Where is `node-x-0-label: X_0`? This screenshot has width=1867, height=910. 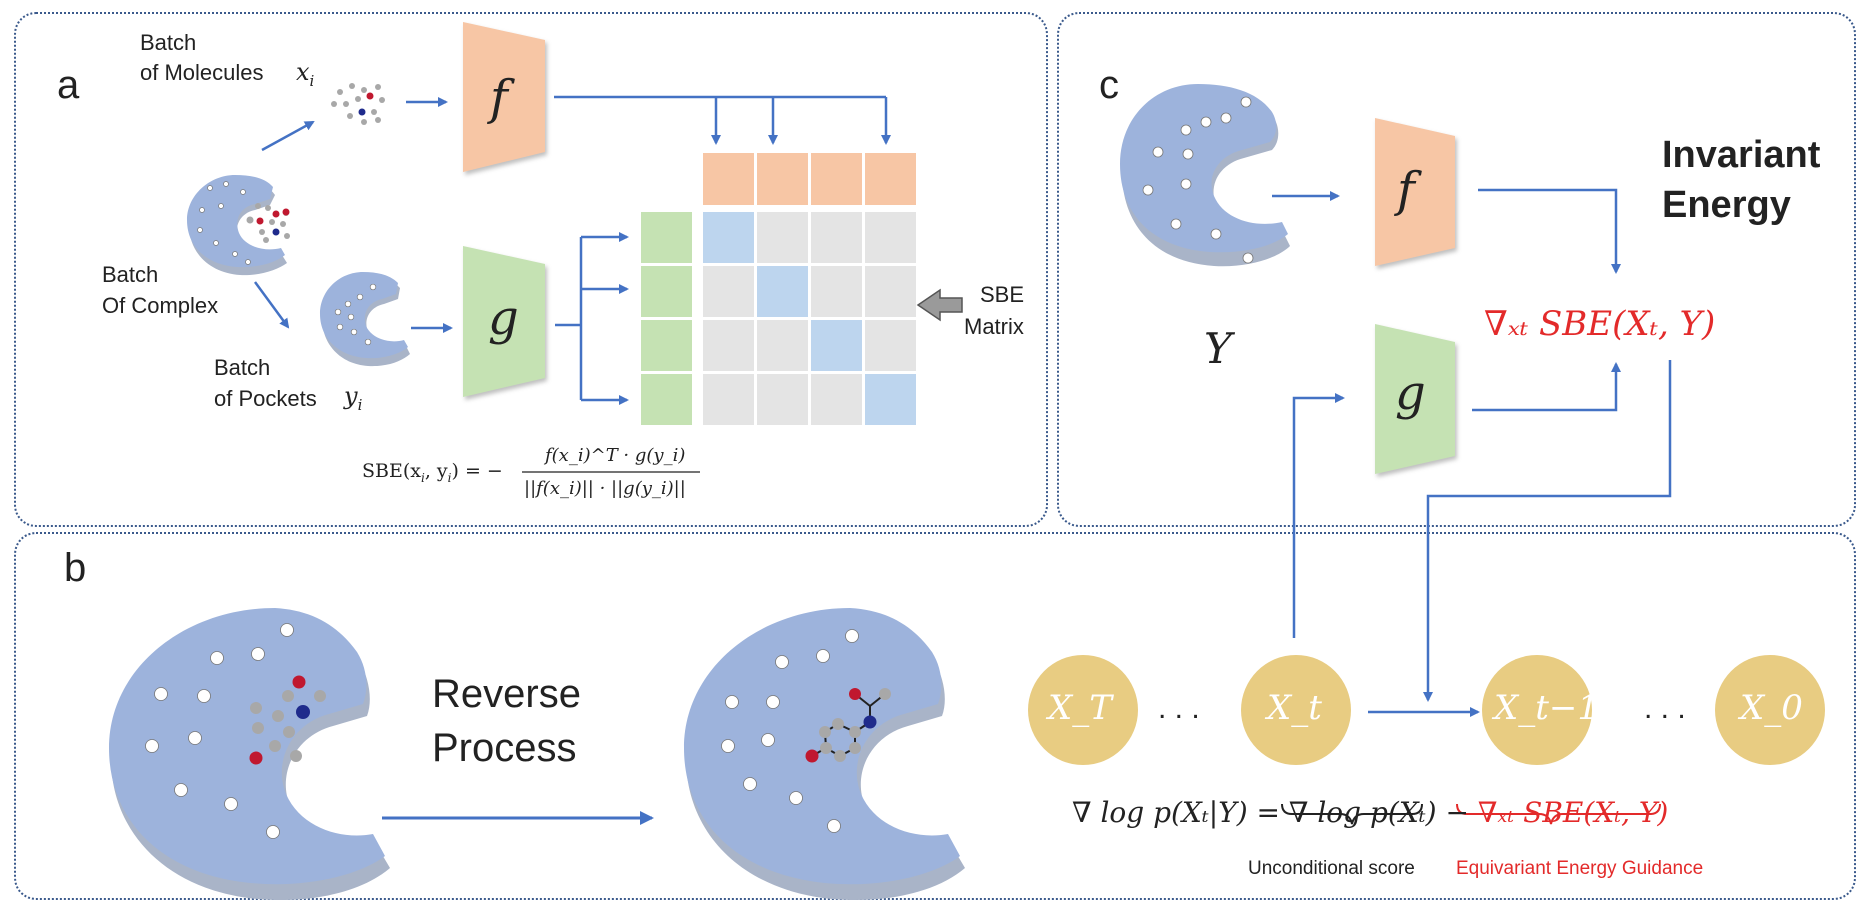 node-x-0-label: X_0 is located at coordinates (1771, 708).